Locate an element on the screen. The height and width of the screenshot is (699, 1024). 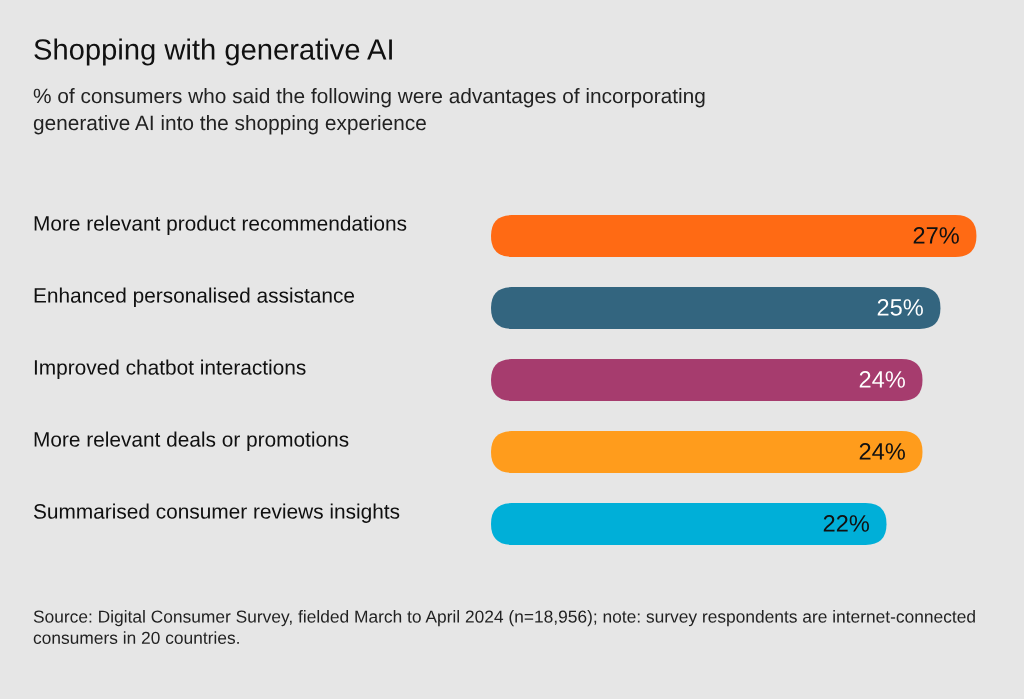
text: Shopping with generative AI is located at coordinates (213, 52).